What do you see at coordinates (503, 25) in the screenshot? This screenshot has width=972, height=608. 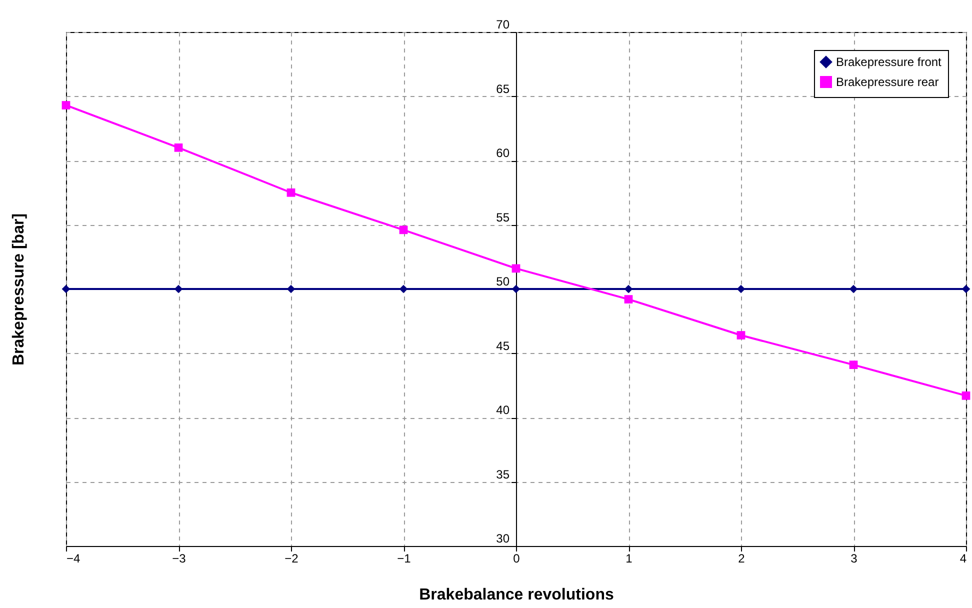 I see `y-tick-label: 70` at bounding box center [503, 25].